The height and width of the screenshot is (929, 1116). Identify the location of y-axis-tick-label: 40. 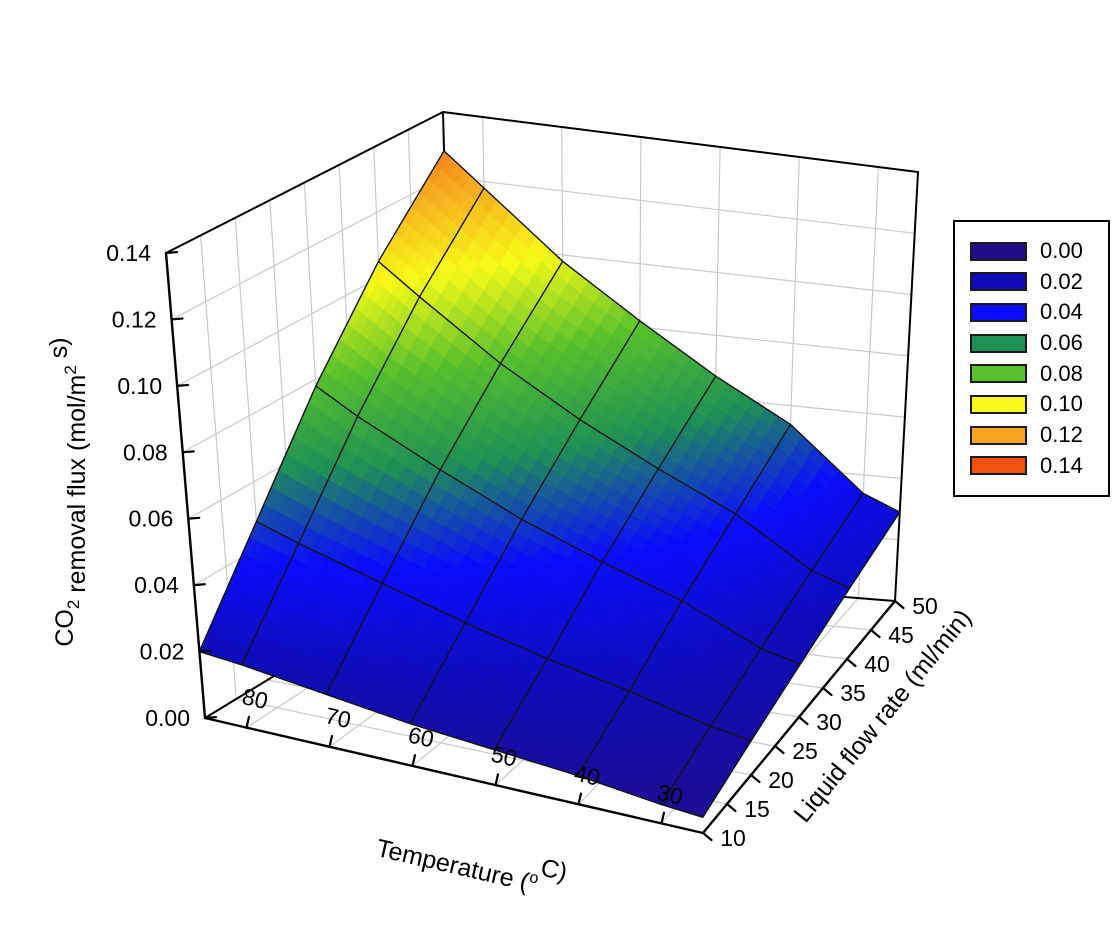
(877, 664).